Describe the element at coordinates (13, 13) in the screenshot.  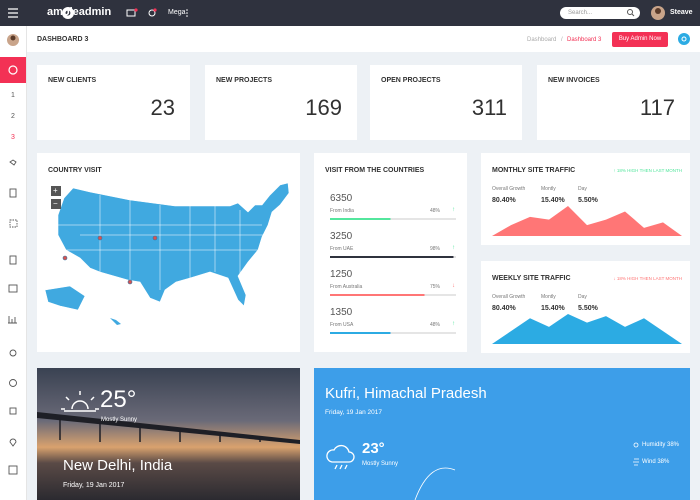
I see `menu-icon` at that location.